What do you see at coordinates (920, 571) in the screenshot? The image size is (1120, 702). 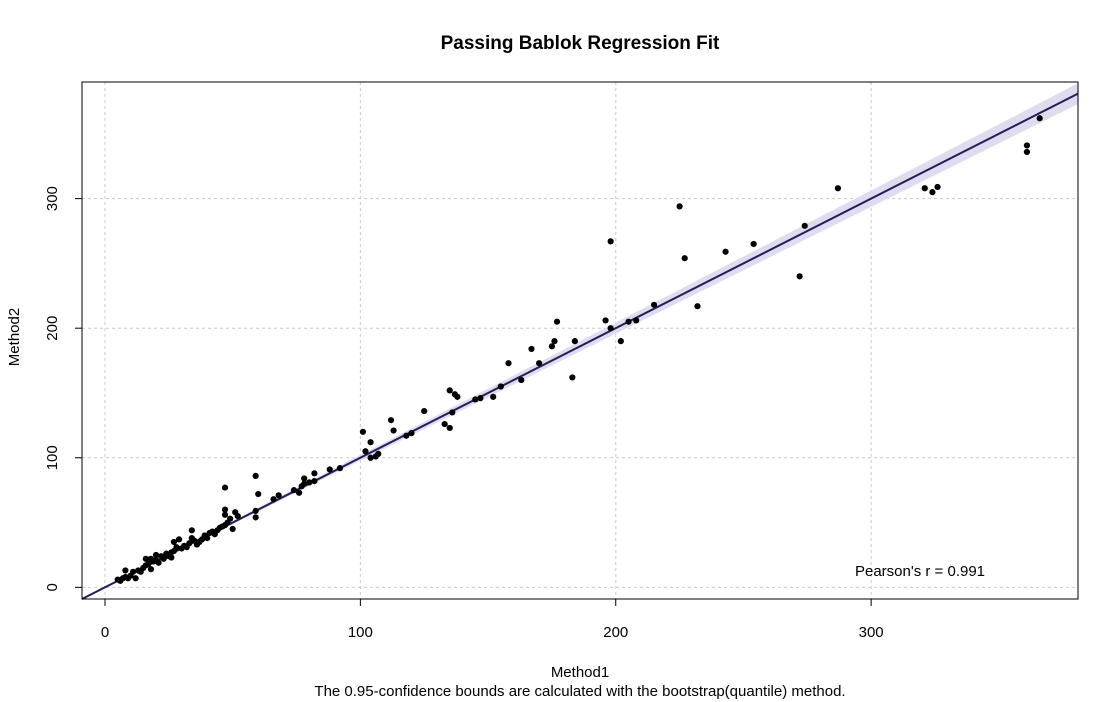 I see `pearson-annotation: Pearson's r = 0.991` at bounding box center [920, 571].